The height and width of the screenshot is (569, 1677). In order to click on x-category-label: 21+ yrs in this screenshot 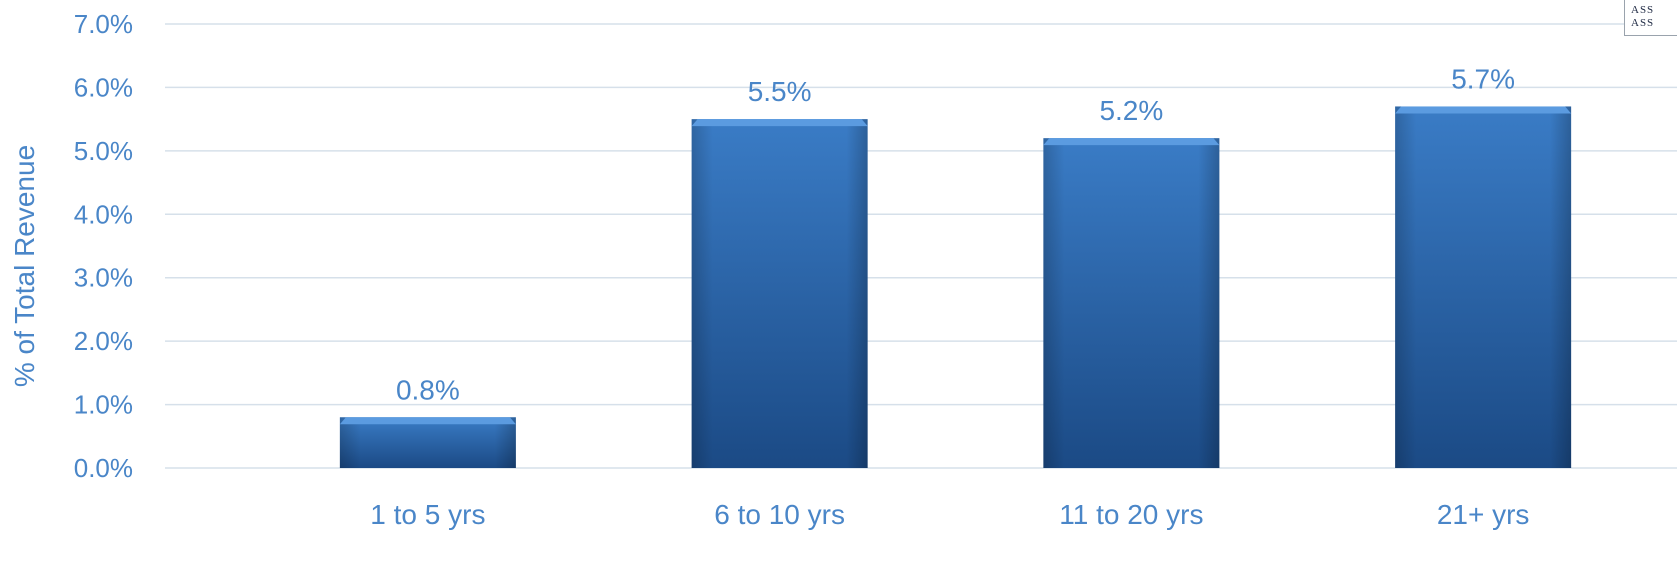, I will do `click(1483, 514)`.